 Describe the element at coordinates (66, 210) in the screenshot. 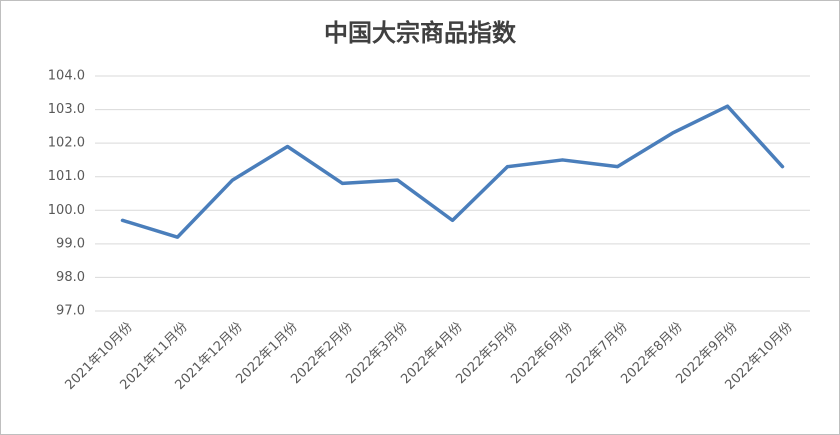

I see `y-tick-label: 100.0` at that location.